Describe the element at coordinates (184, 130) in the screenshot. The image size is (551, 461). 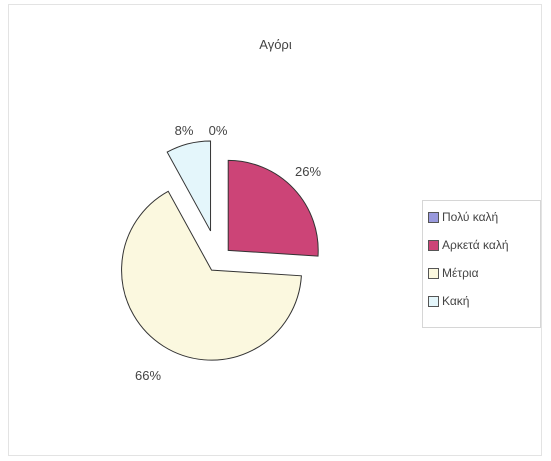
I see `slice-label-kaki: 8%` at that location.